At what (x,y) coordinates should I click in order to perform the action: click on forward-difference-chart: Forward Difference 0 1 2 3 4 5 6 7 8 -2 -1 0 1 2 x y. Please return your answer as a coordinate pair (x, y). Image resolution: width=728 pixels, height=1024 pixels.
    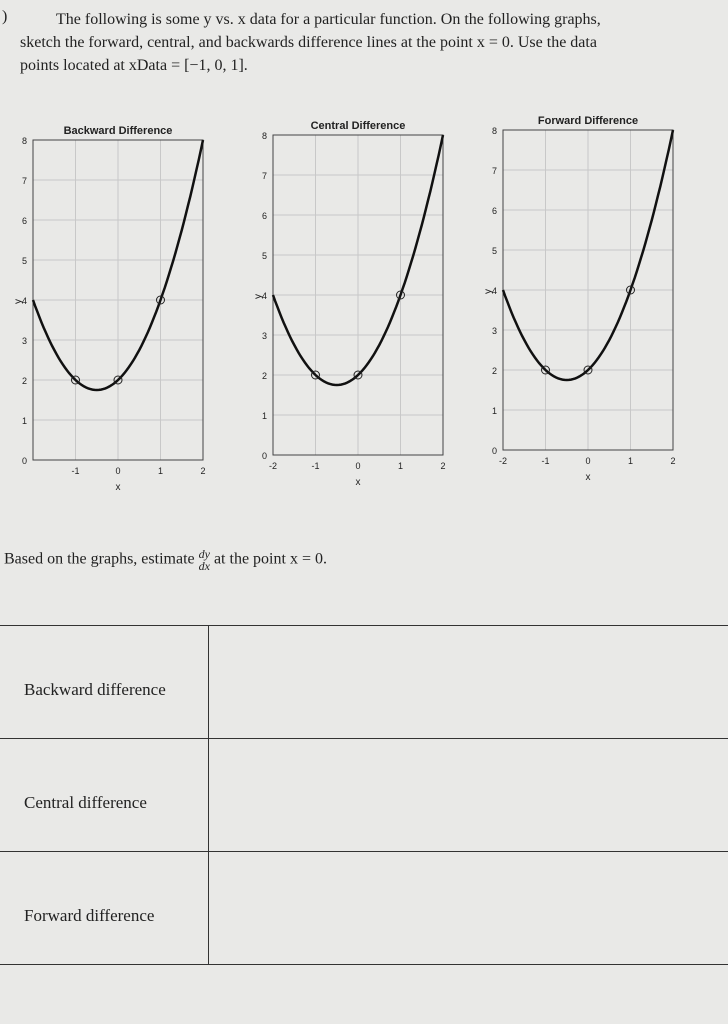
    Looking at the image, I should click on (579, 299).